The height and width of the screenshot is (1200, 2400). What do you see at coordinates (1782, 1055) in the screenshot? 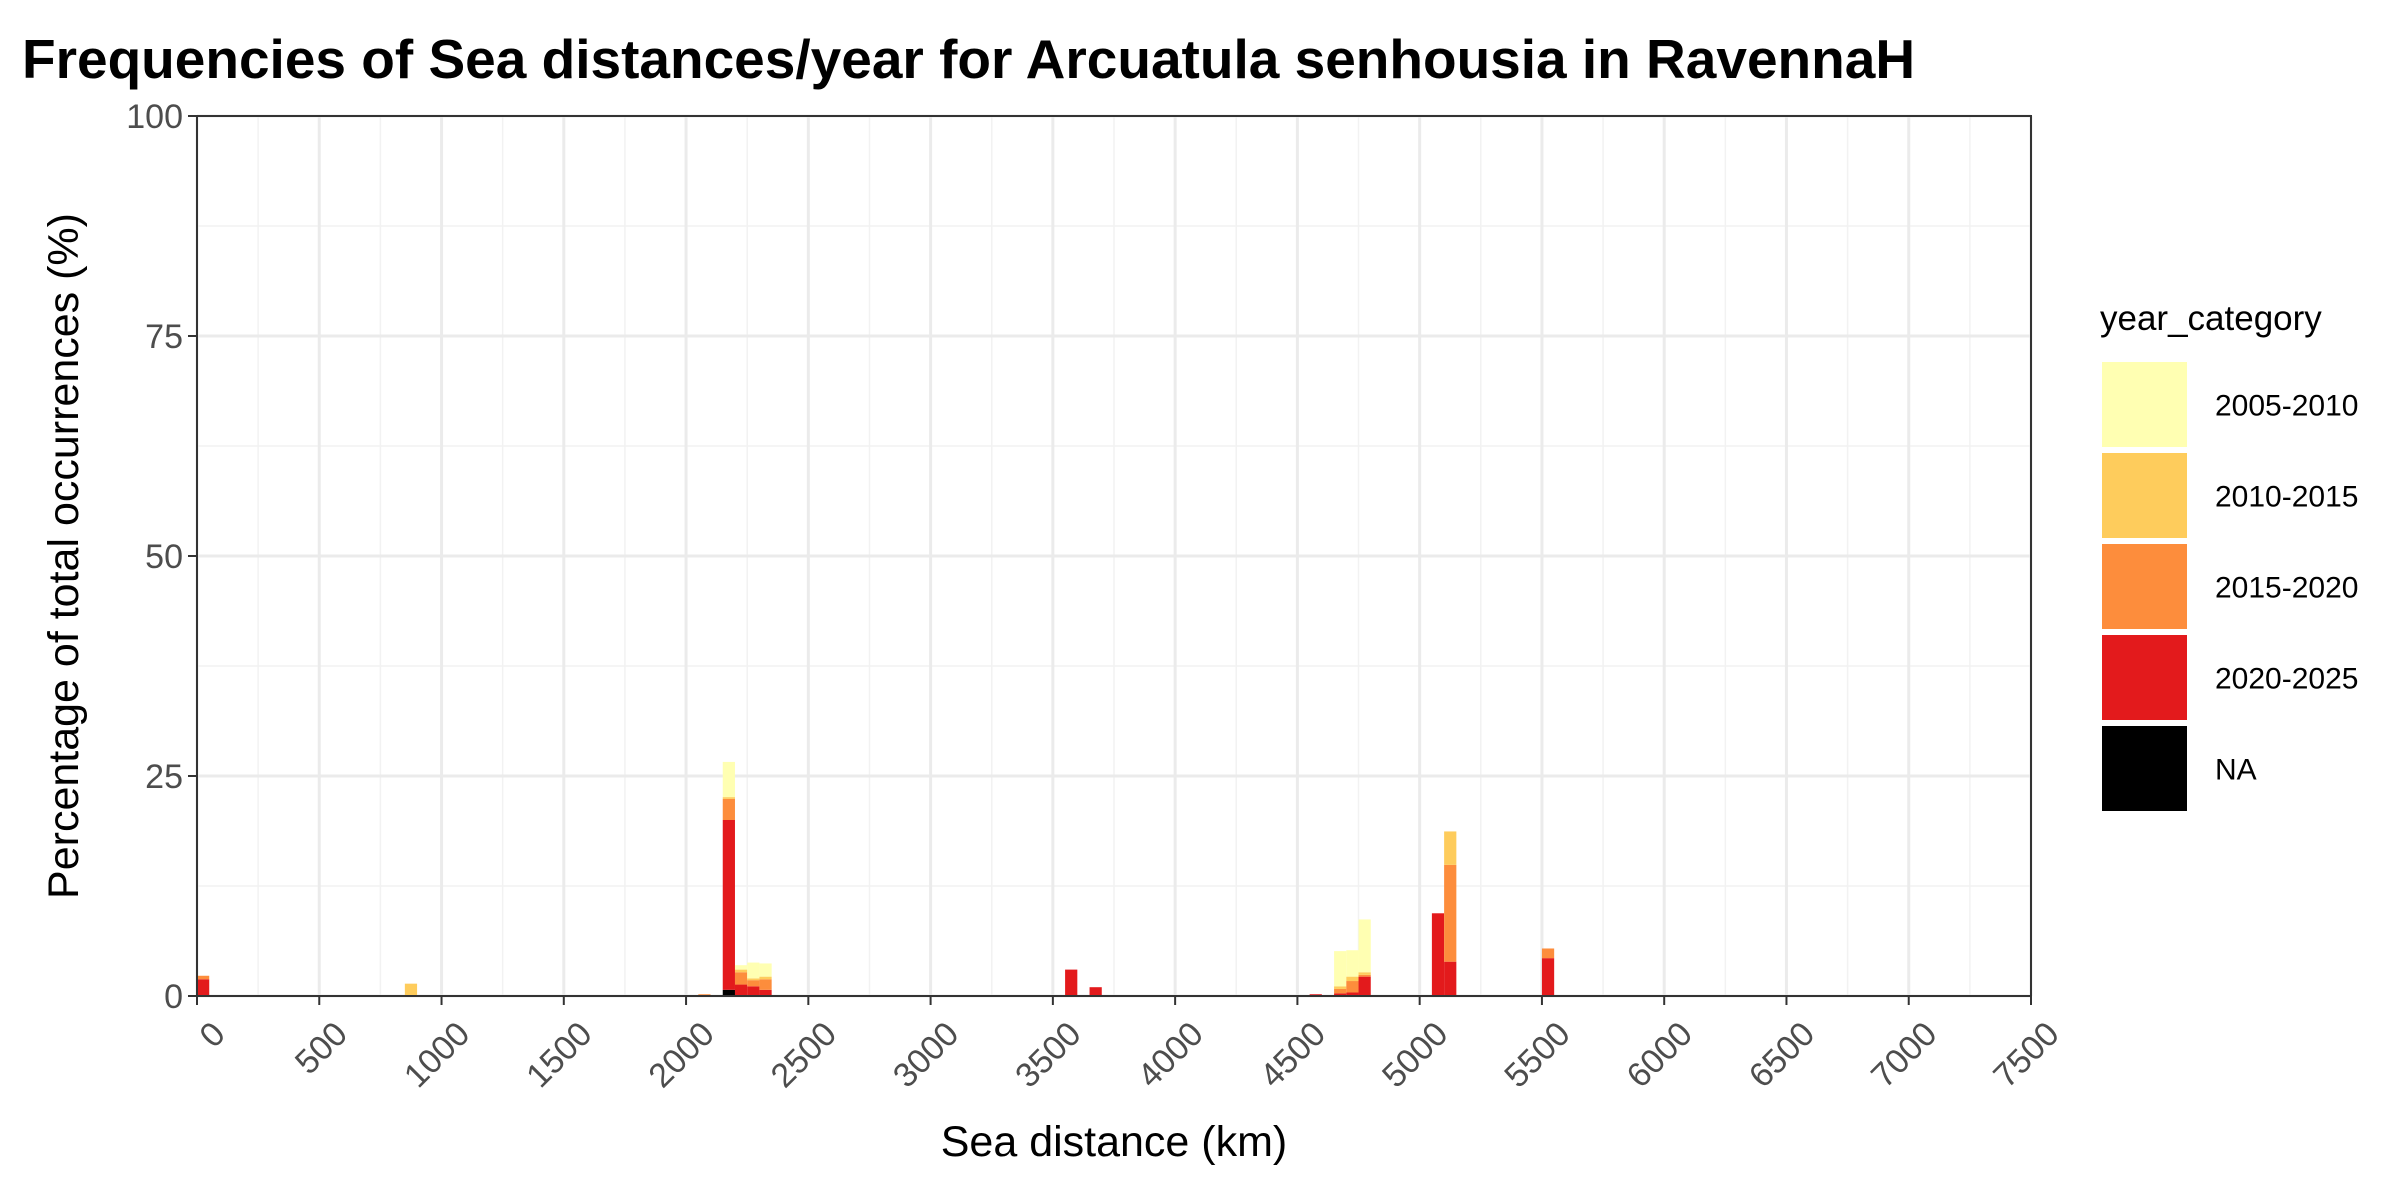
I see `x-tick-label: 6500` at bounding box center [1782, 1055].